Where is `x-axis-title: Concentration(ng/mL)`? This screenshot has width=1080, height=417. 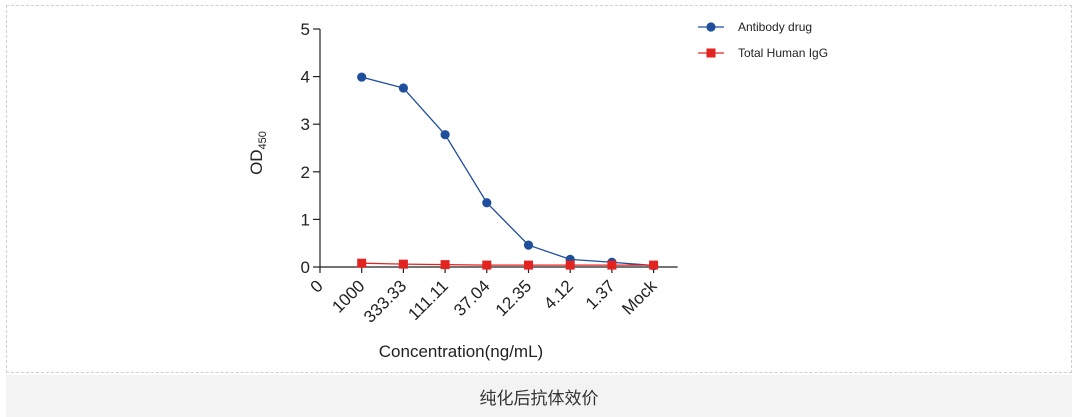 x-axis-title: Concentration(ng/mL) is located at coordinates (461, 351).